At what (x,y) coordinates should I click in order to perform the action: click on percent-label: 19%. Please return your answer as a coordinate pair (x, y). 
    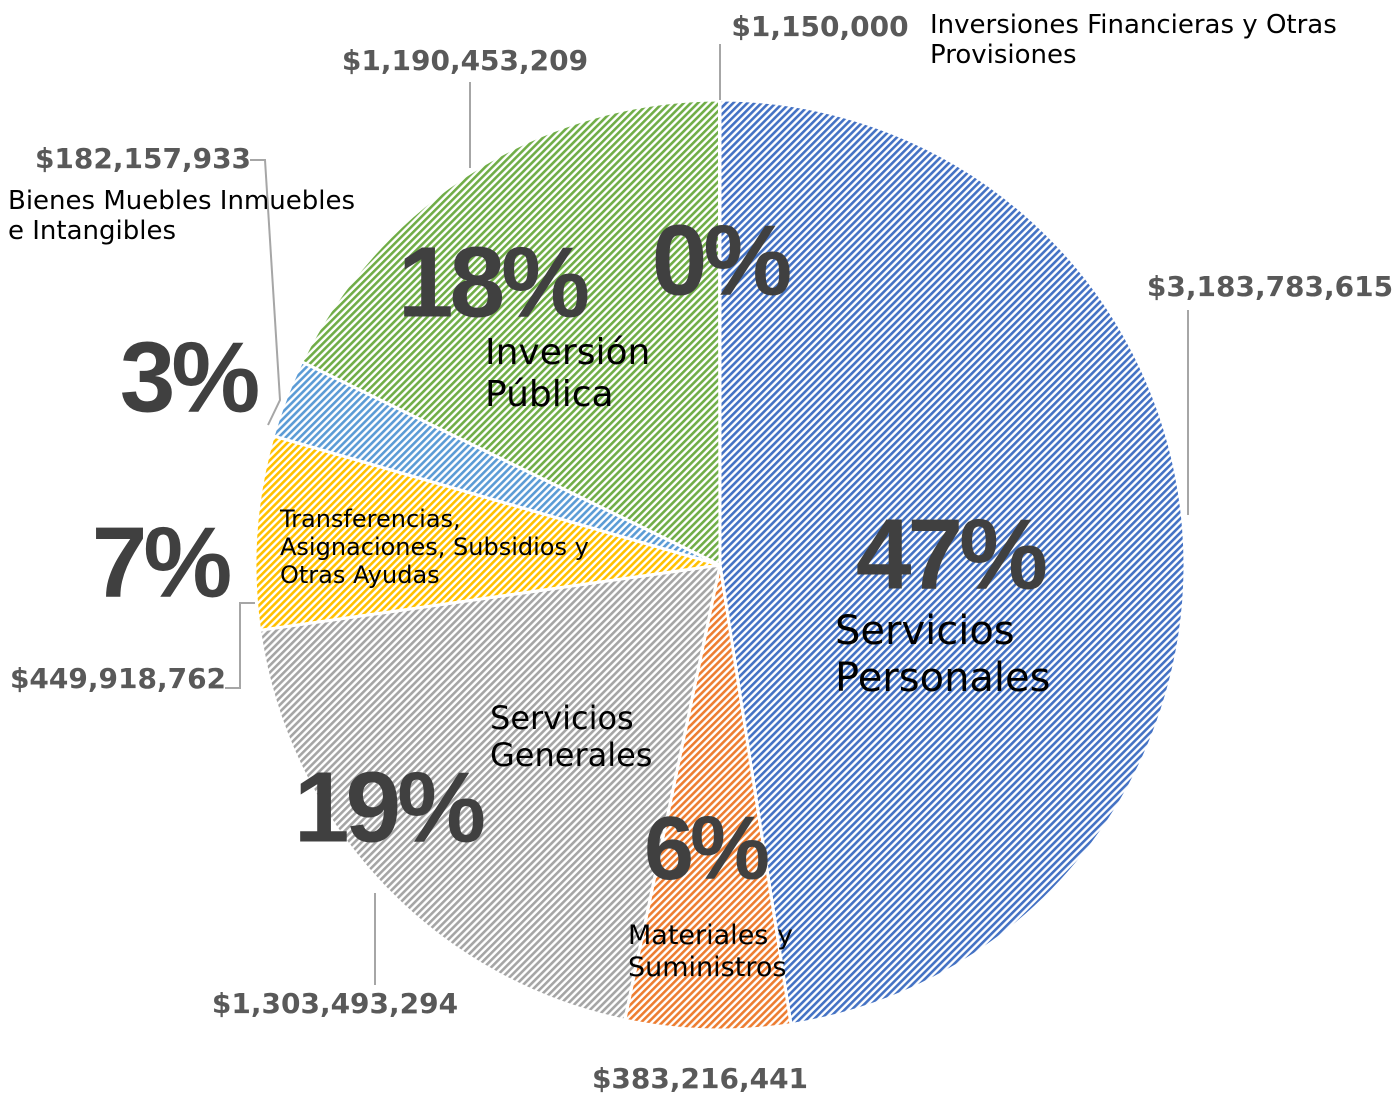
    Looking at the image, I should click on (389, 807).